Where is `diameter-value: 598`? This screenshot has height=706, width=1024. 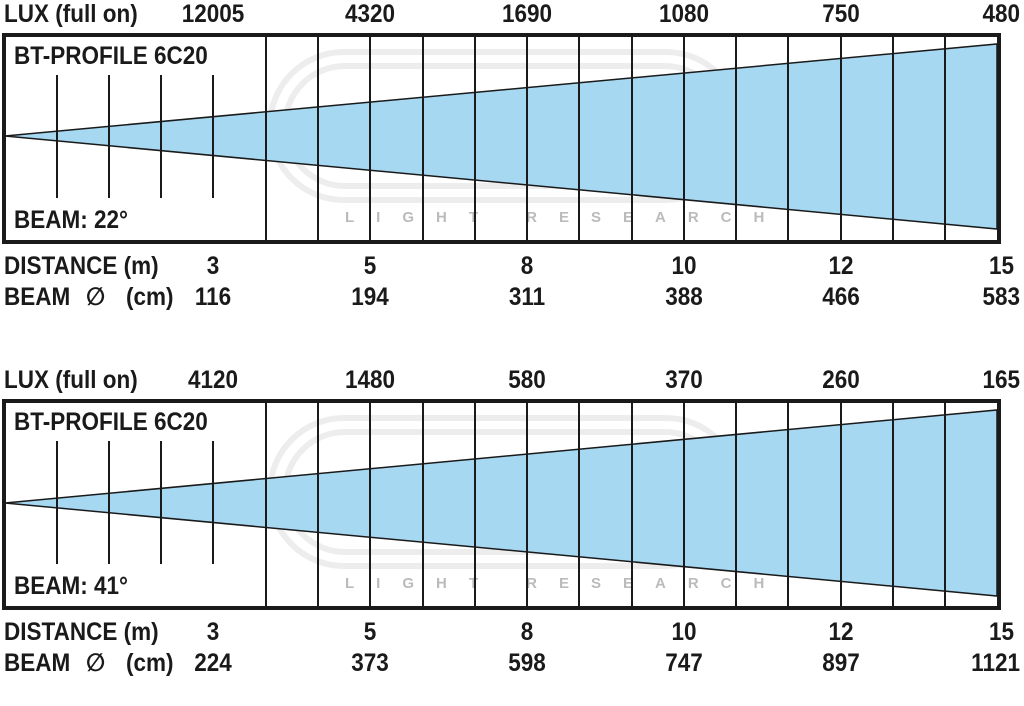
diameter-value: 598 is located at coordinates (527, 663).